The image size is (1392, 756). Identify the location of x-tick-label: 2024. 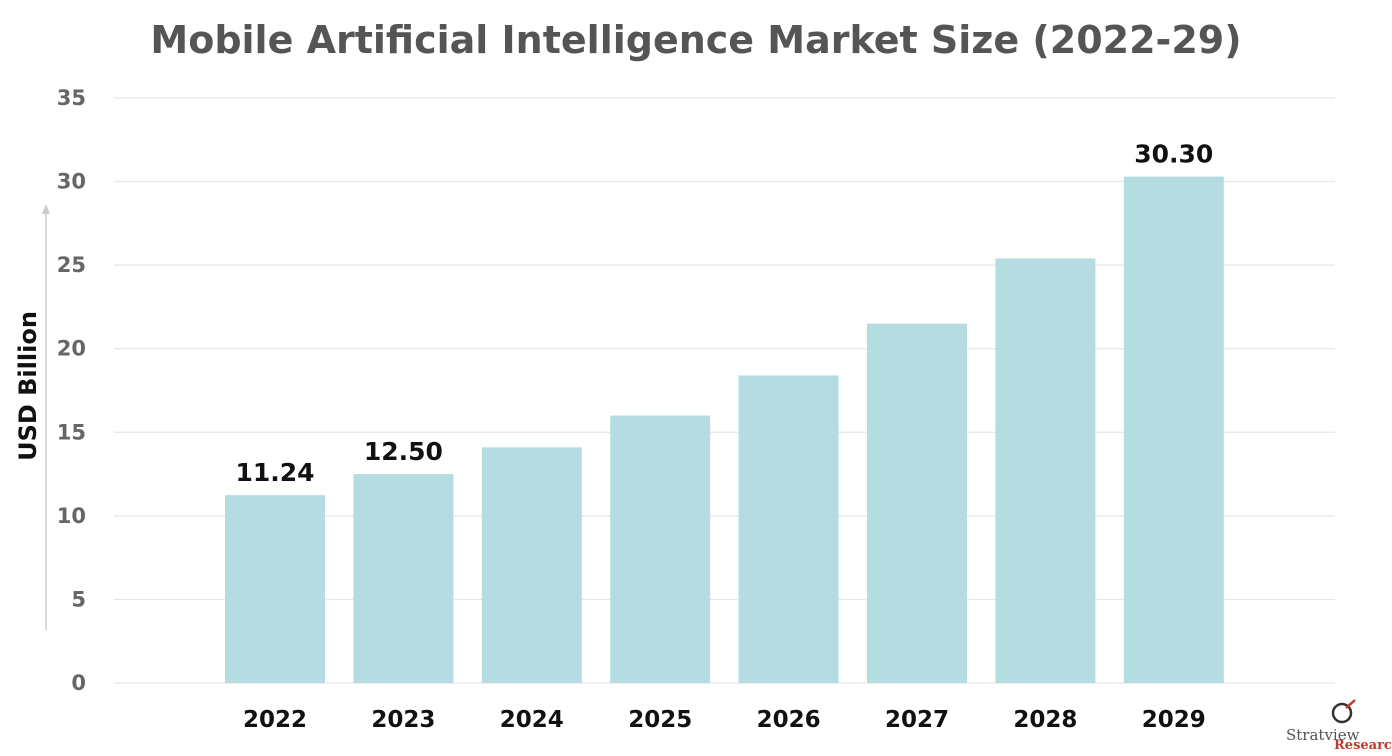
(532, 720).